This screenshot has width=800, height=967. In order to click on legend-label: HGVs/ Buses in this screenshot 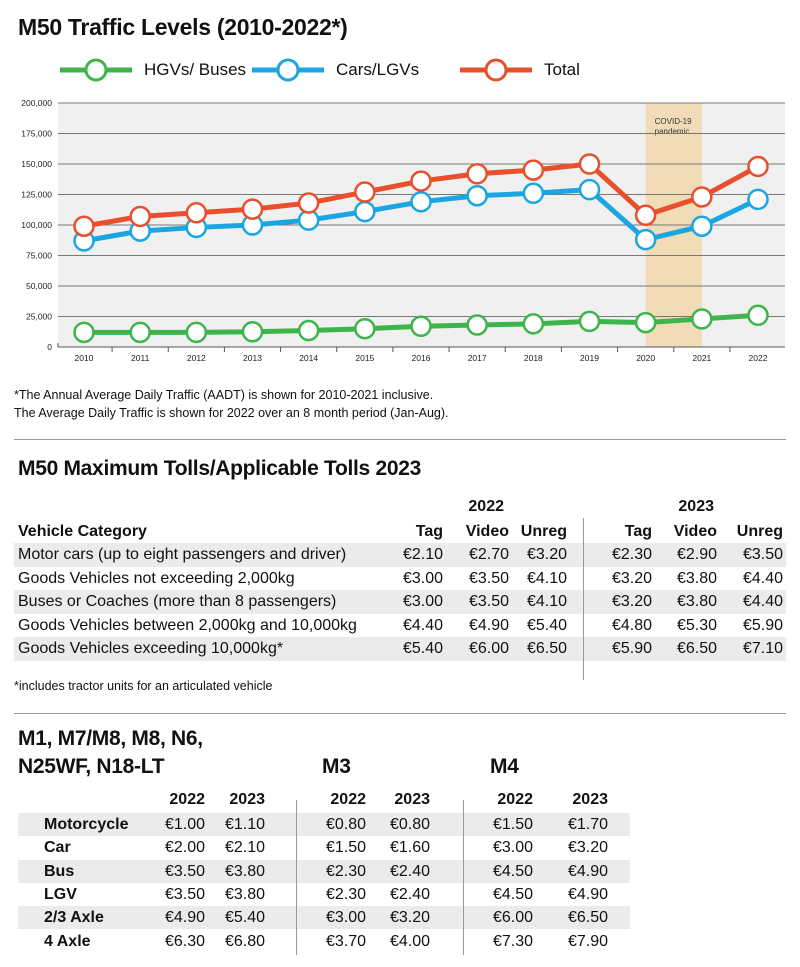, I will do `click(195, 69)`.